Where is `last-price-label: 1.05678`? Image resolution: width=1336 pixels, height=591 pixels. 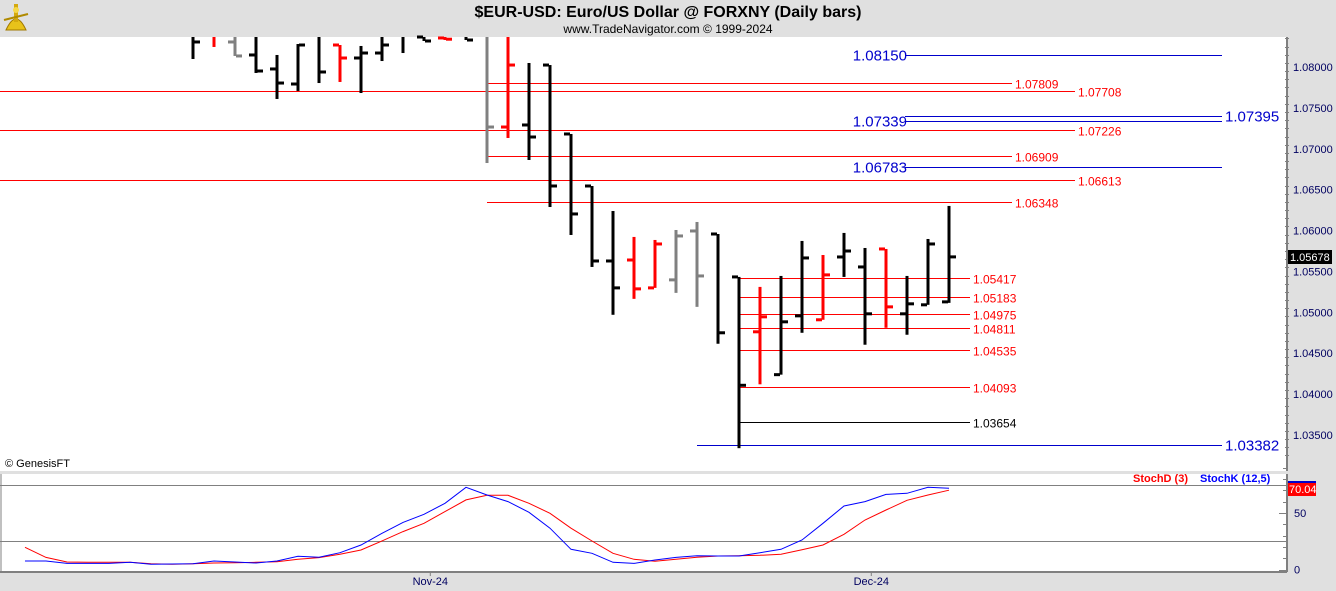
last-price-label: 1.05678 is located at coordinates (1310, 258).